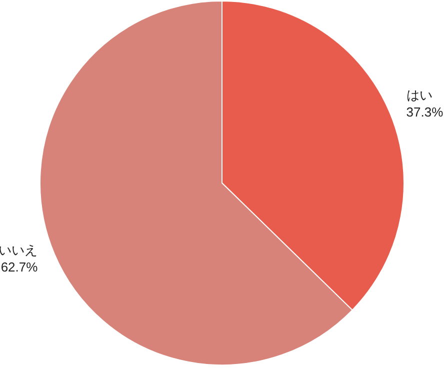  Describe the element at coordinates (19, 267) in the screenshot. I see `data-label: 62.7%` at that location.